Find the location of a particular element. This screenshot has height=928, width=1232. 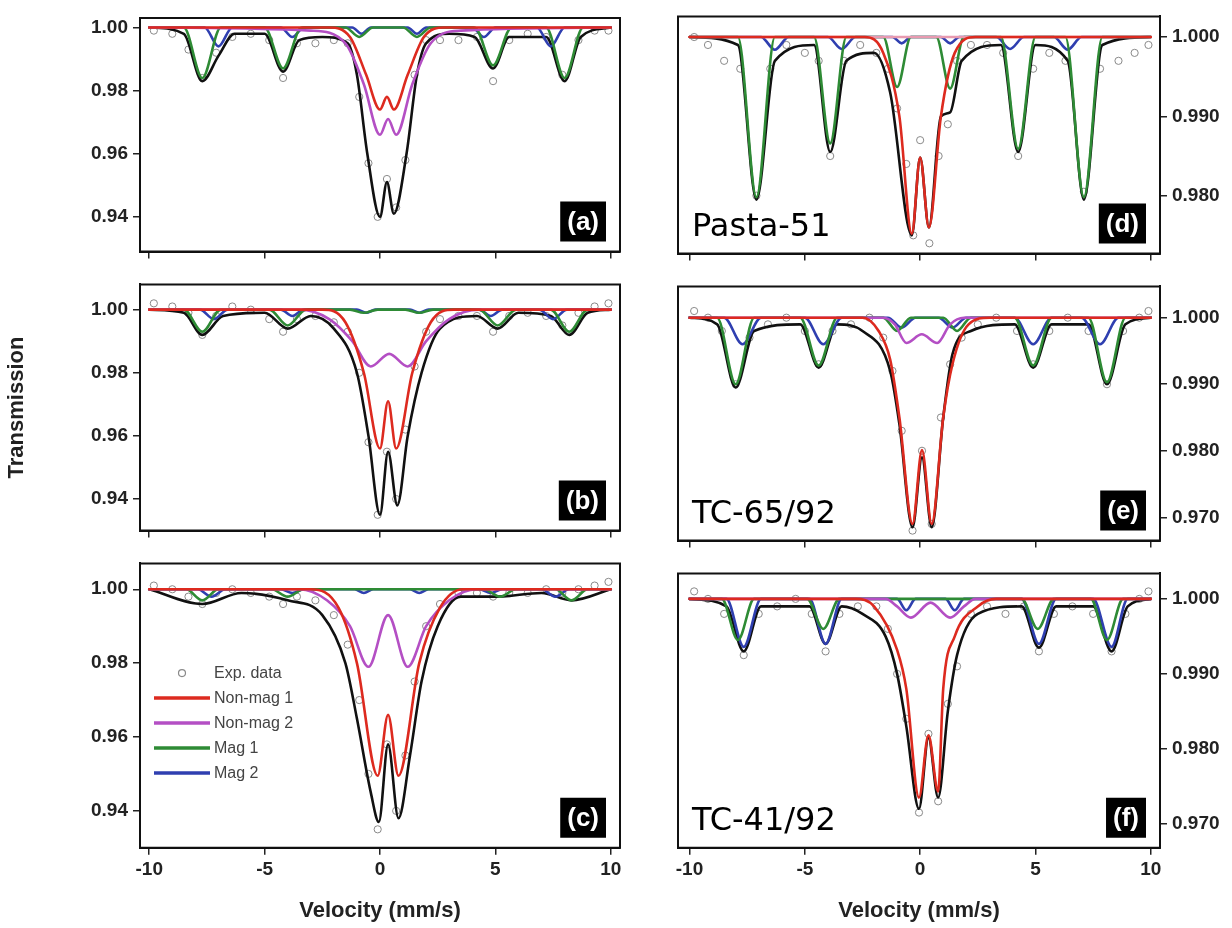

annotation: (b) is located at coordinates (582, 499).